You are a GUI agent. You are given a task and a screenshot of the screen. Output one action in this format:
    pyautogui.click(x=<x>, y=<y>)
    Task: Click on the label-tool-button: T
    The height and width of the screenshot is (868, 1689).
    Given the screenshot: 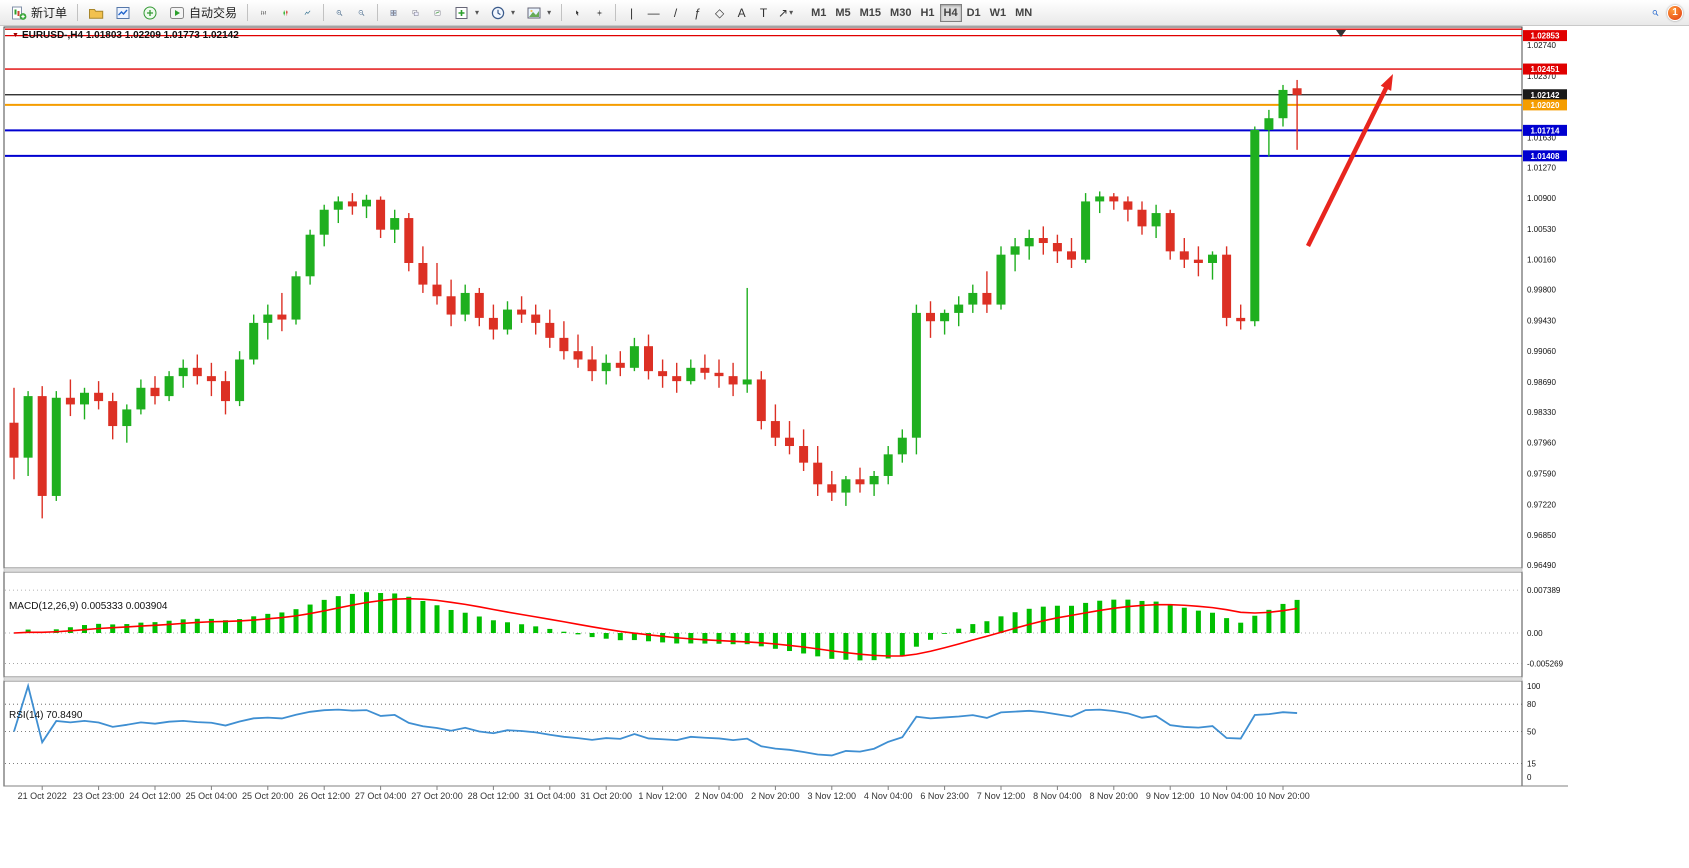 What is the action you would take?
    pyautogui.click(x=763, y=13)
    